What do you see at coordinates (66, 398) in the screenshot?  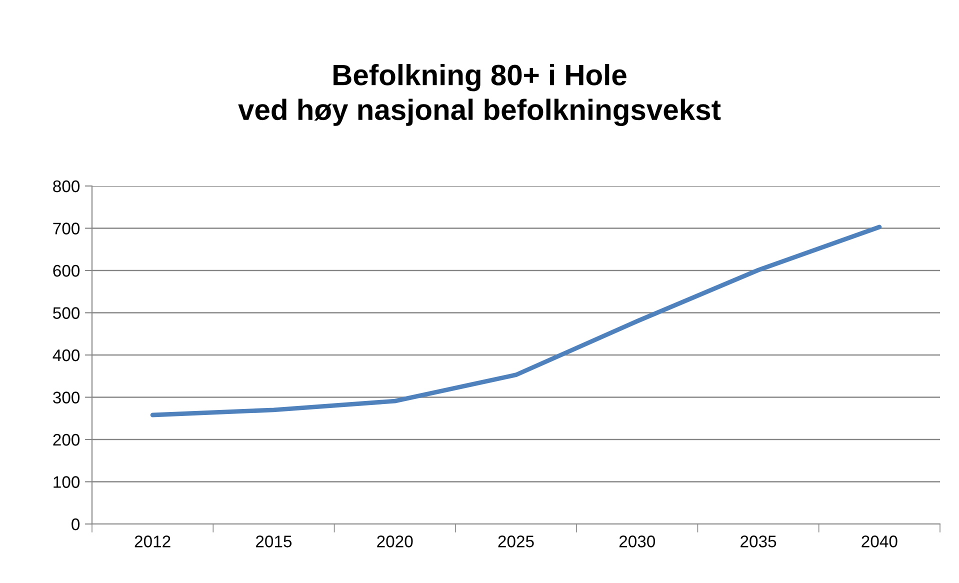 I see `y-tick-label: 300` at bounding box center [66, 398].